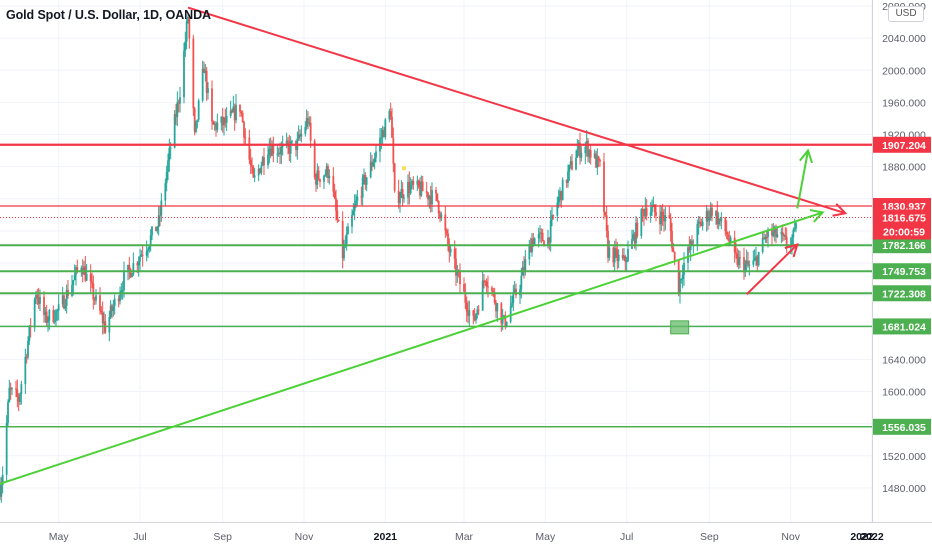 Image resolution: width=932 pixels, height=550 pixels. I want to click on y-tick-label: 2000.000, so click(904, 71).